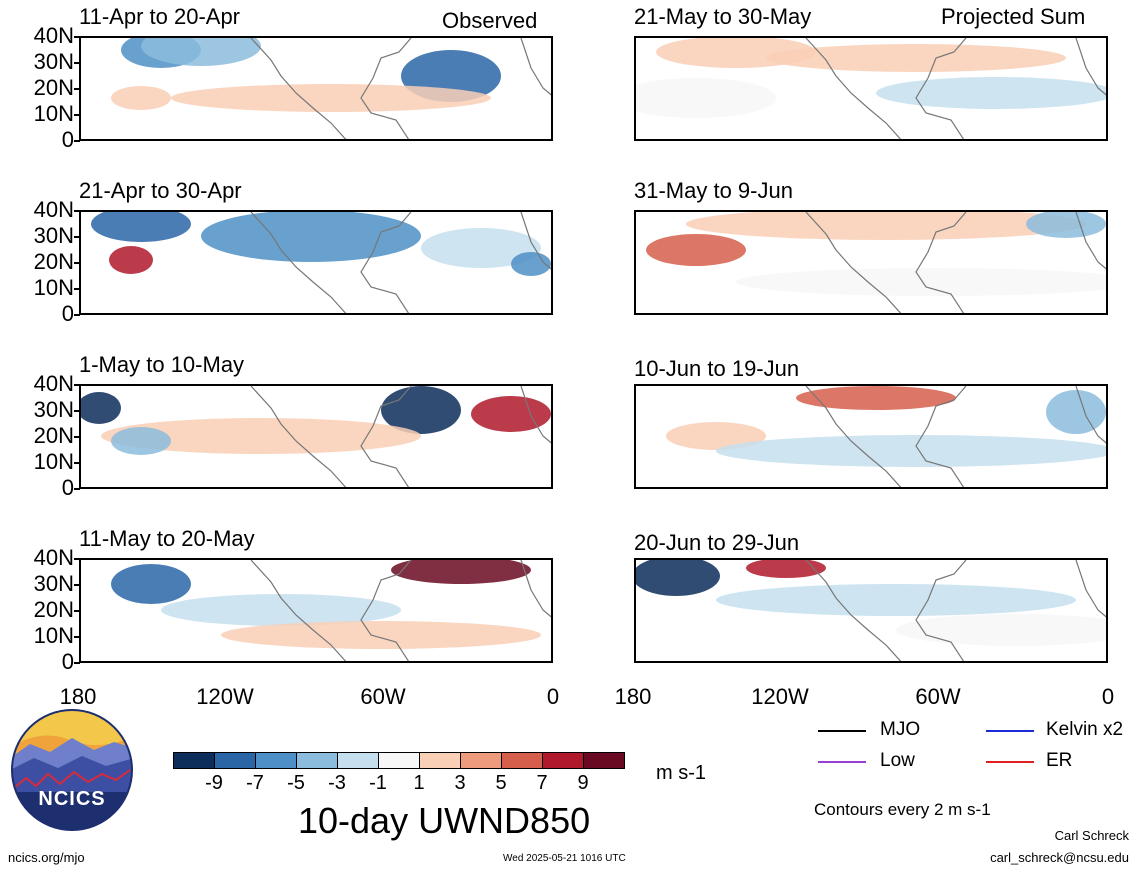 Image resolution: width=1135 pixels, height=871 pixels. Describe the element at coordinates (1059, 760) in the screenshot. I see `legend-er-label: ER` at that location.